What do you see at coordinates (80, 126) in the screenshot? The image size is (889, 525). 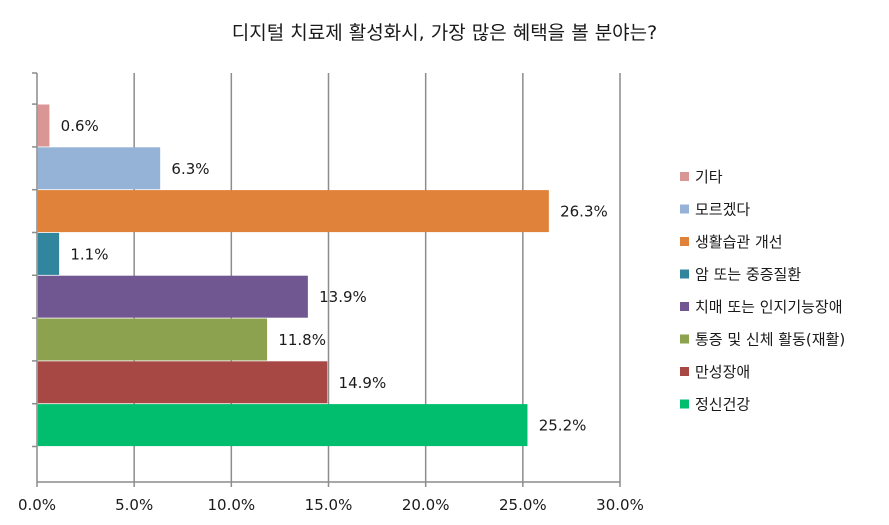 I see `data-label: 0.6%` at bounding box center [80, 126].